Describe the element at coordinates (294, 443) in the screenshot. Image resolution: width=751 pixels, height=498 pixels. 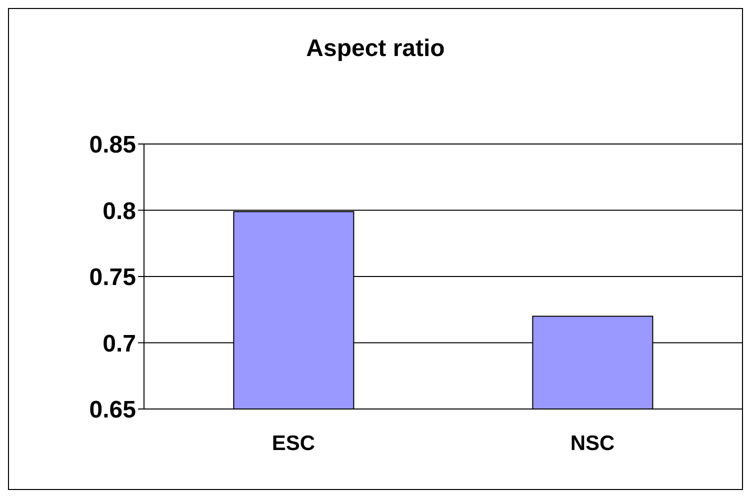
I see `x-tick-label: ESC` at that location.